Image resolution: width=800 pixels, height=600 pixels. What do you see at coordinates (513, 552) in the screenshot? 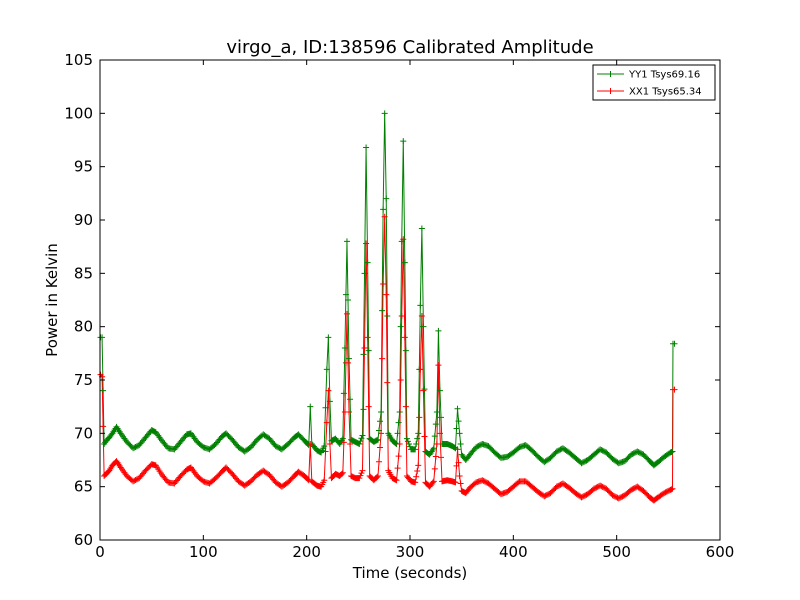
I see `x-tick-label: 400` at bounding box center [513, 552].